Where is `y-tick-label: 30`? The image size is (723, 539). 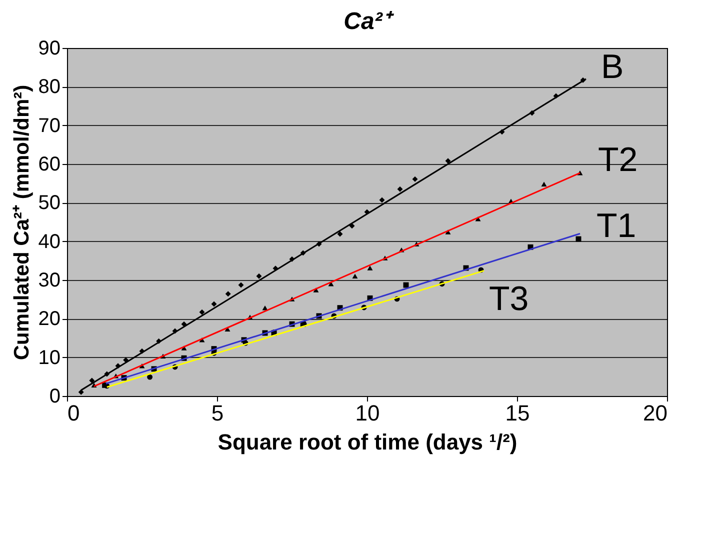 y-tick-label: 30 is located at coordinates (49, 281).